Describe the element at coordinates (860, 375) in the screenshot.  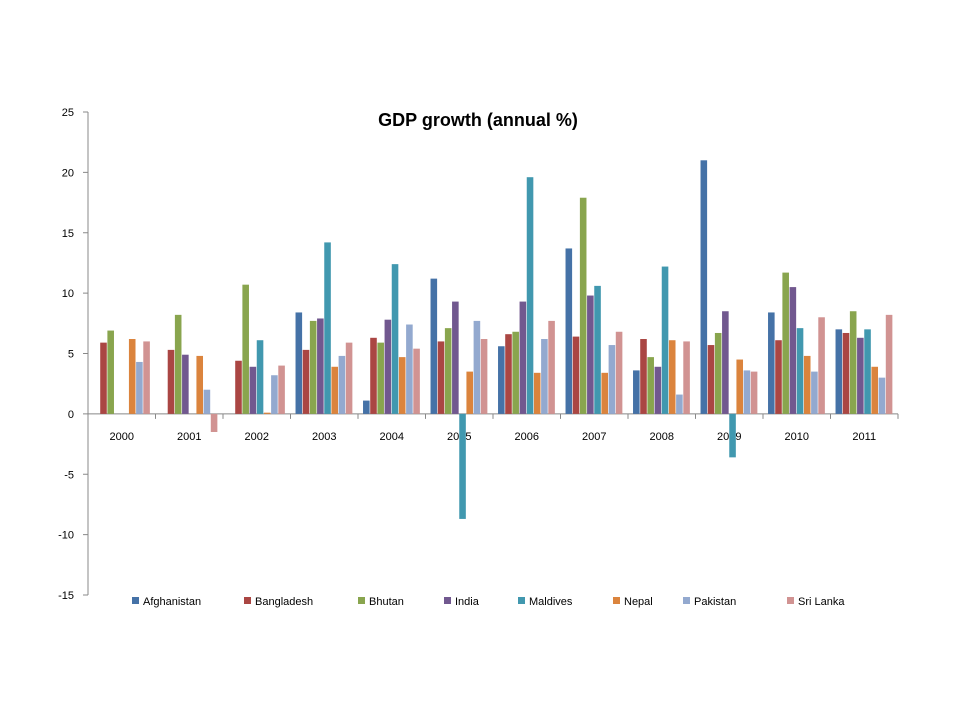
I see `bar-india-2011` at that location.